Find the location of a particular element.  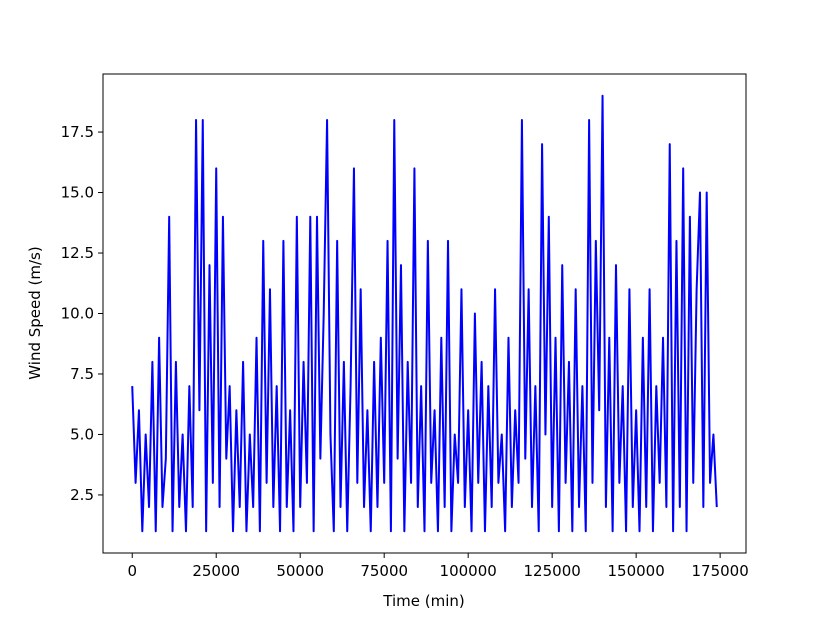

y-tick-label: 15.0 is located at coordinates (77, 193).